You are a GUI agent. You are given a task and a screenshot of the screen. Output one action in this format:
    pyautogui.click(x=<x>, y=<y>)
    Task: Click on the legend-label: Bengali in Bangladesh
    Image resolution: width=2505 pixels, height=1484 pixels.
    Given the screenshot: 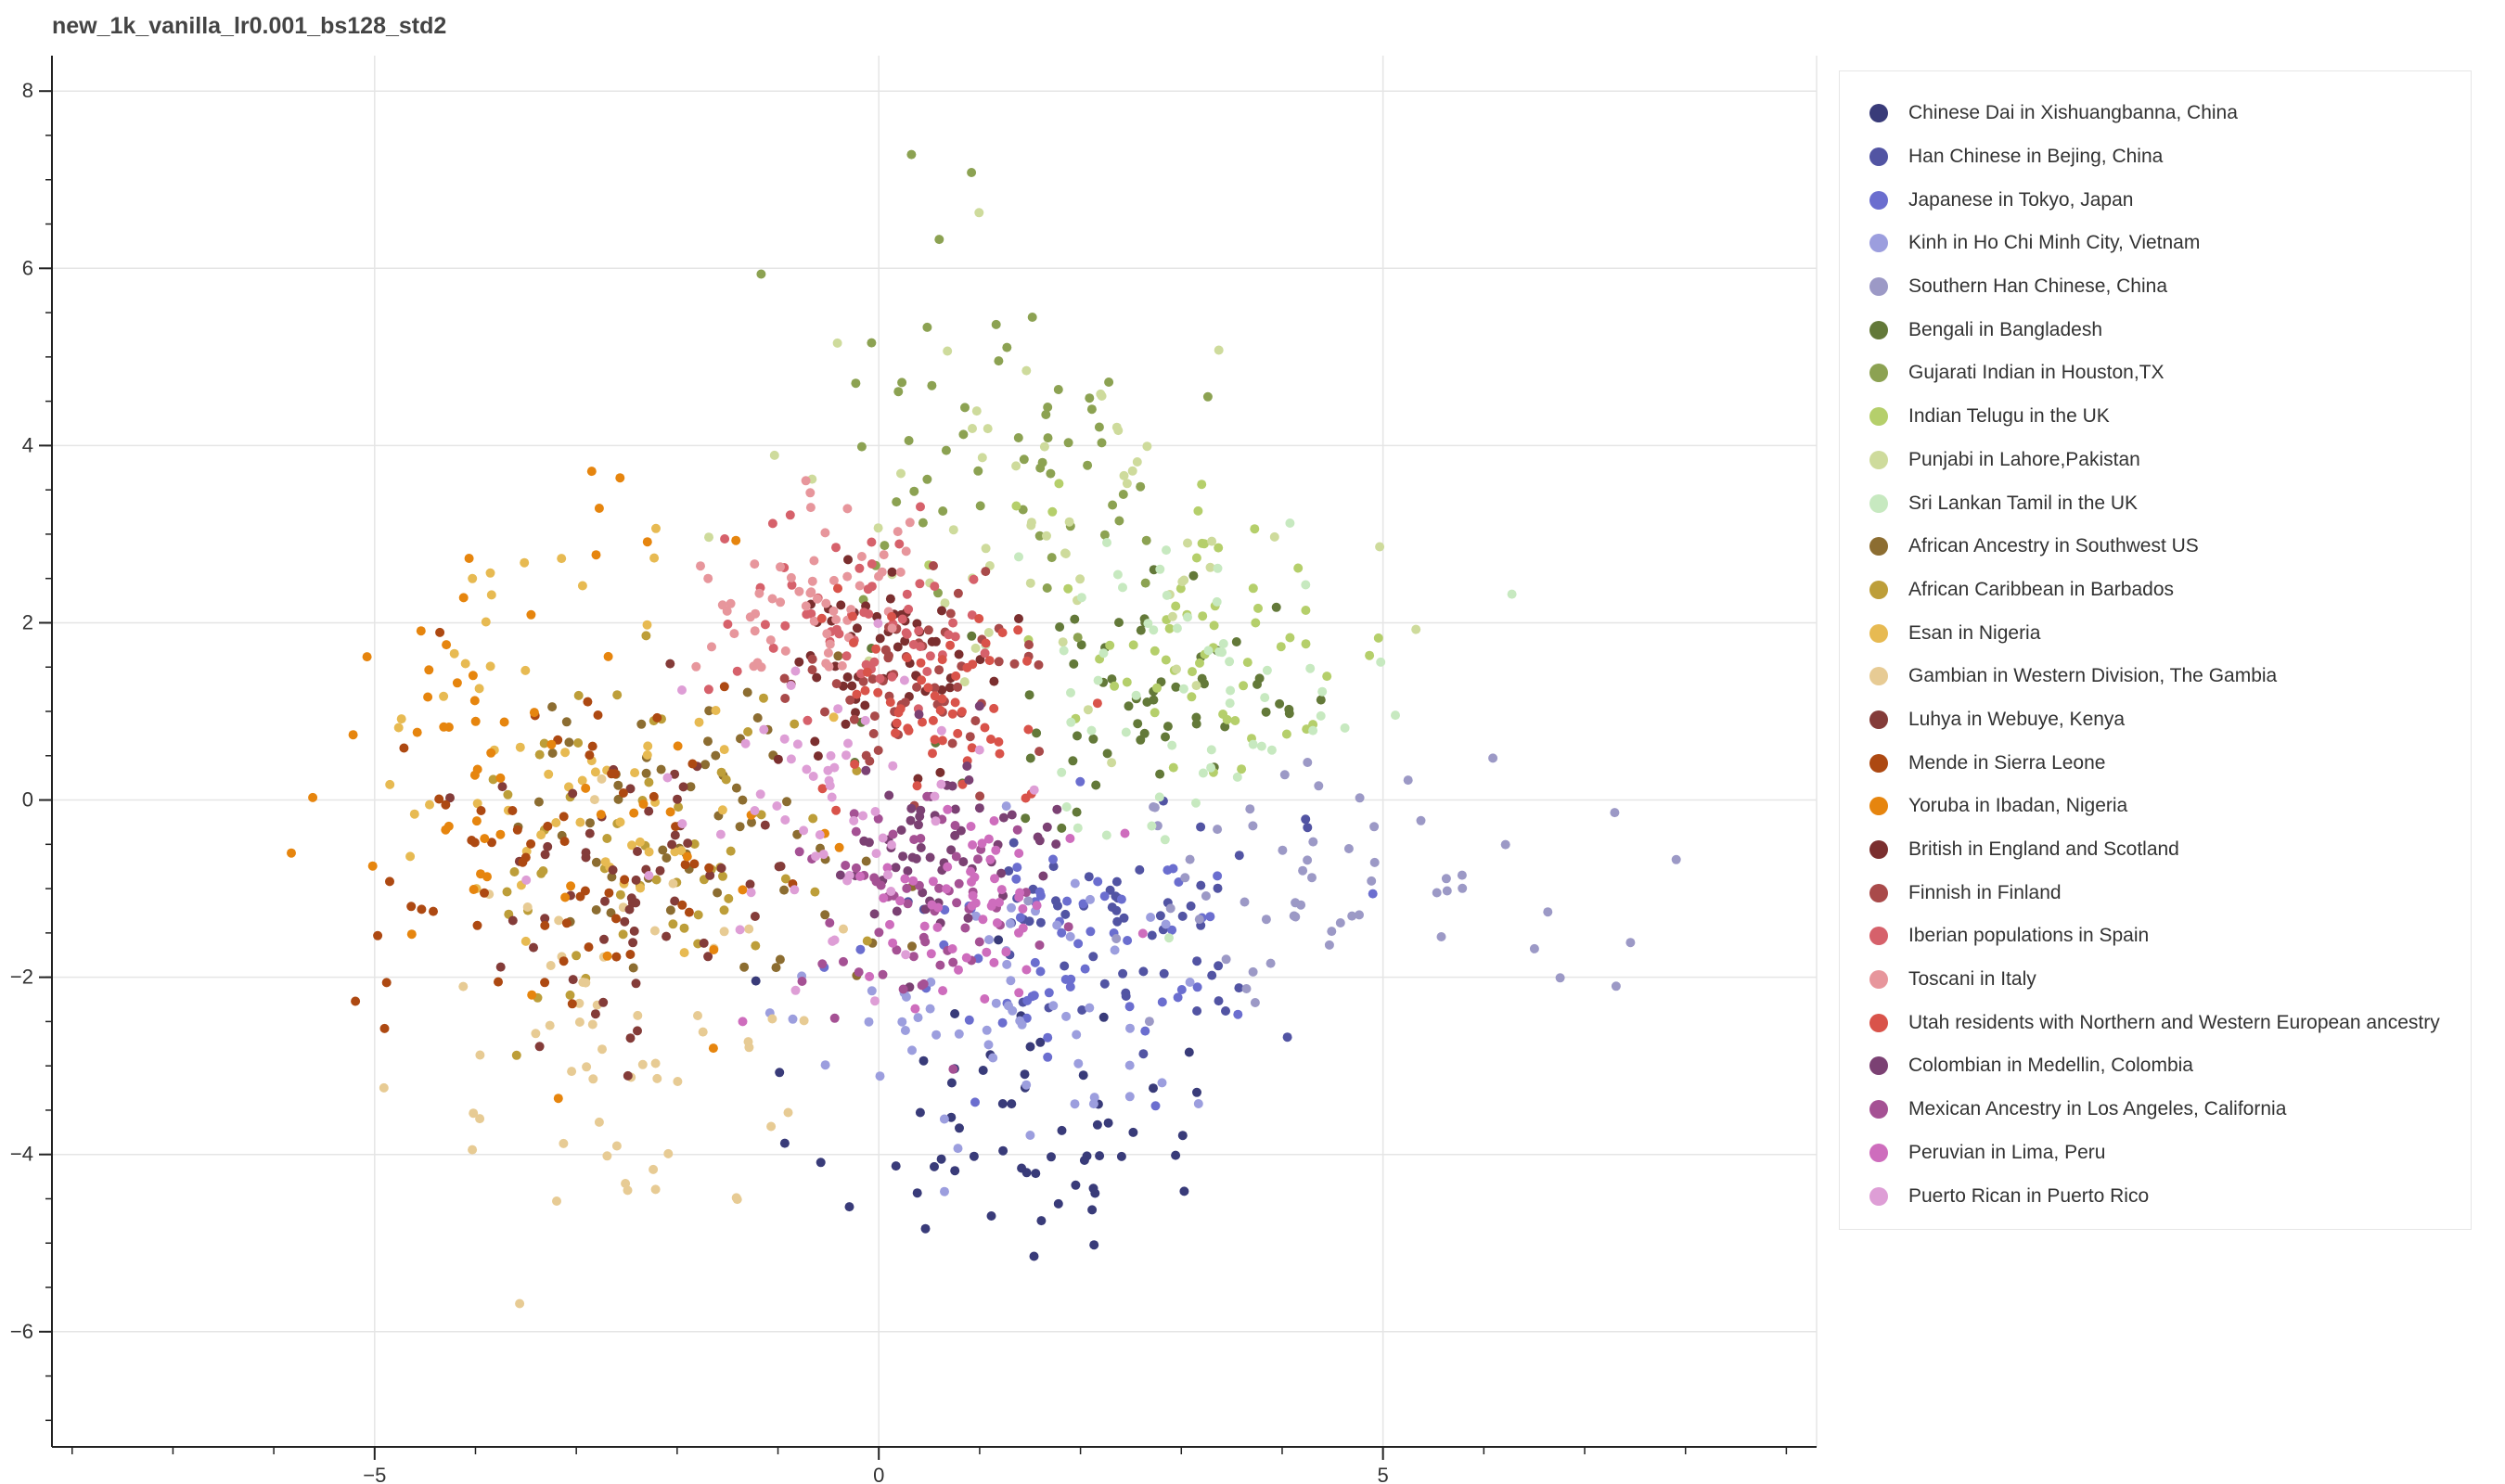 What is the action you would take?
    pyautogui.click(x=2005, y=329)
    